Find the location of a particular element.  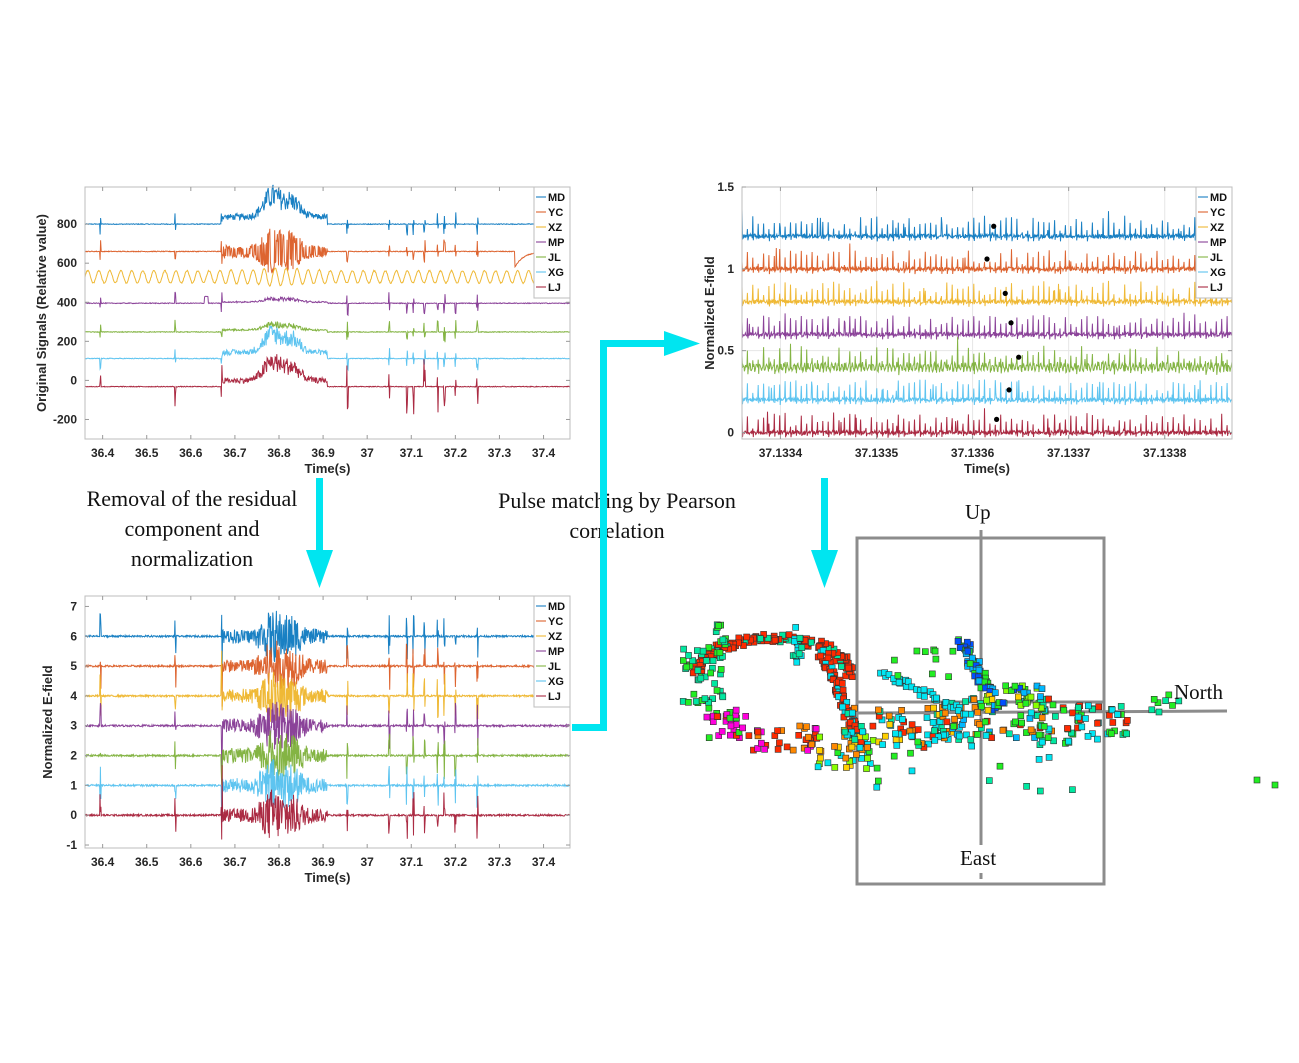

legend-entry: MD is located at coordinates (1218, 198).